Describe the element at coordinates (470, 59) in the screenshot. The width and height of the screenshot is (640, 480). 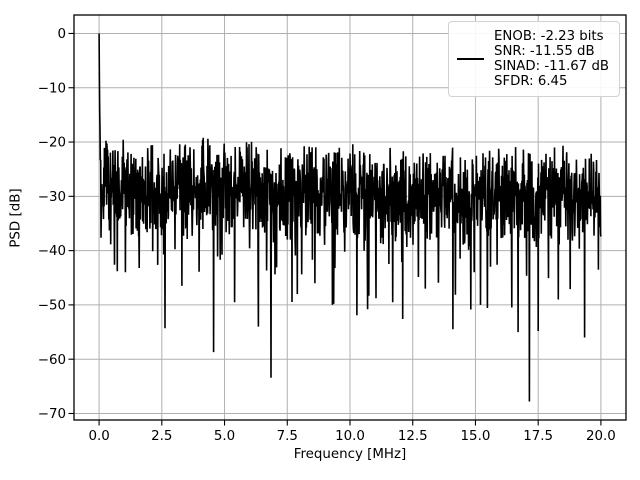
I see `legend-line-sample-icon` at that location.